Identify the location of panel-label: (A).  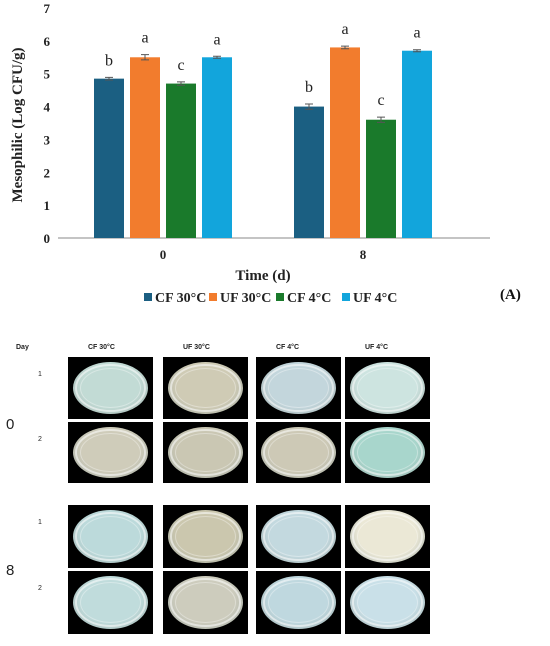
(510, 295).